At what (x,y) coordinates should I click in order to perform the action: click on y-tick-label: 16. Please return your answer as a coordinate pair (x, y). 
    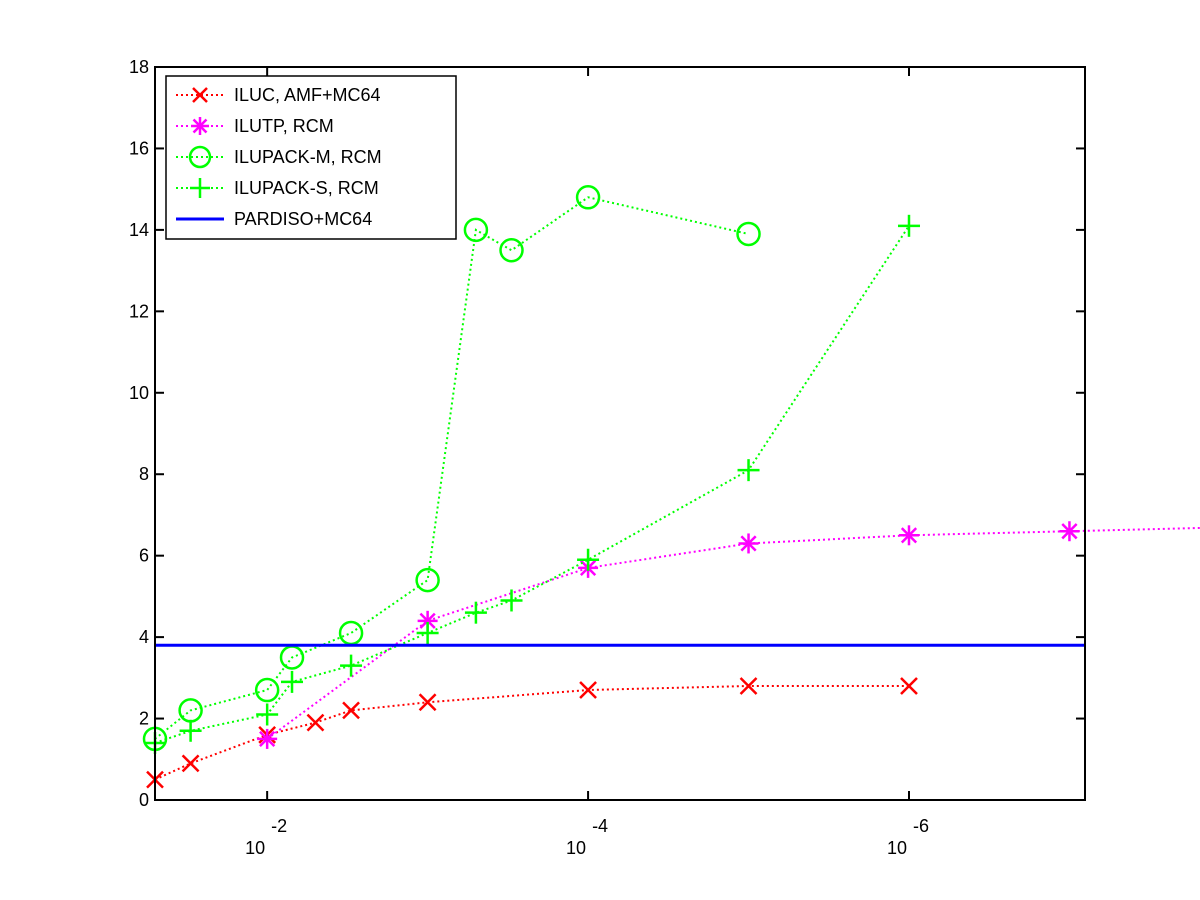
    Looking at the image, I should click on (139, 148).